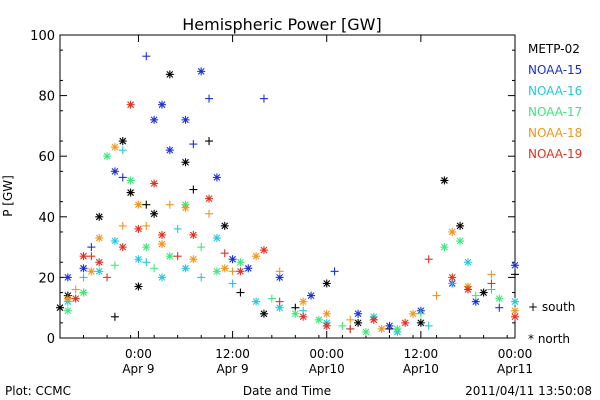 This screenshot has width=600, height=400. I want to click on y-tick-label: 100, so click(42, 36).